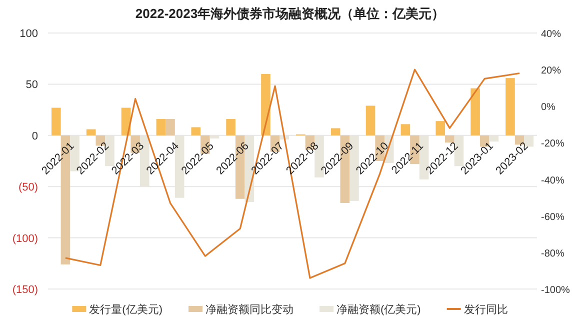  Describe the element at coordinates (25, 290) in the screenshot. I see `y-tick-label: (150)` at that location.